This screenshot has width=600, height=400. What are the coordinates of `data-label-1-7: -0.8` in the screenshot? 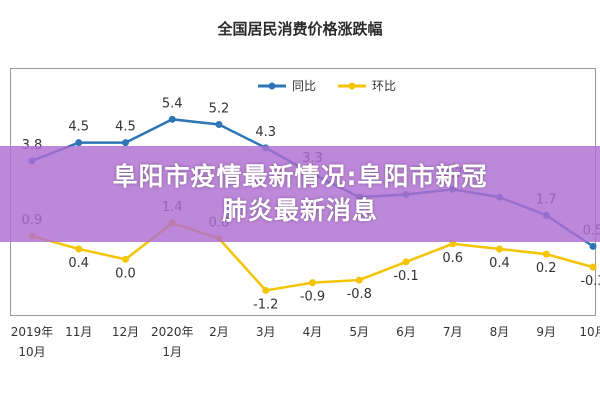 It's located at (359, 294).